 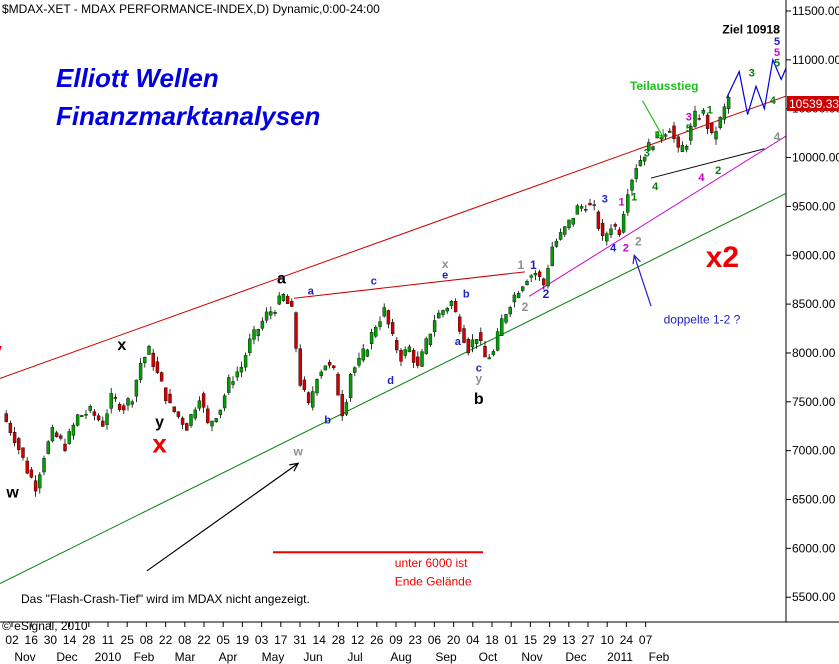 What do you see at coordinates (636, 259) in the screenshot?
I see `arrow-head` at bounding box center [636, 259].